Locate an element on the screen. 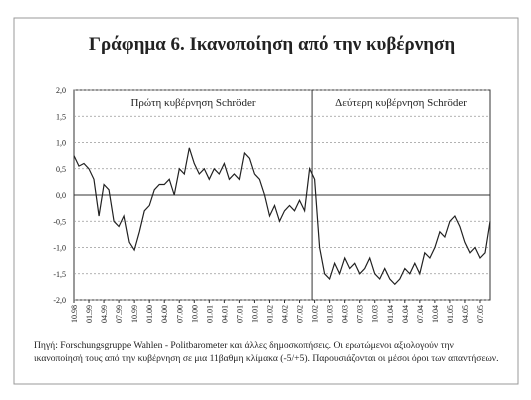 The image size is (531, 400). x-tick-label: 07.00 is located at coordinates (179, 314).